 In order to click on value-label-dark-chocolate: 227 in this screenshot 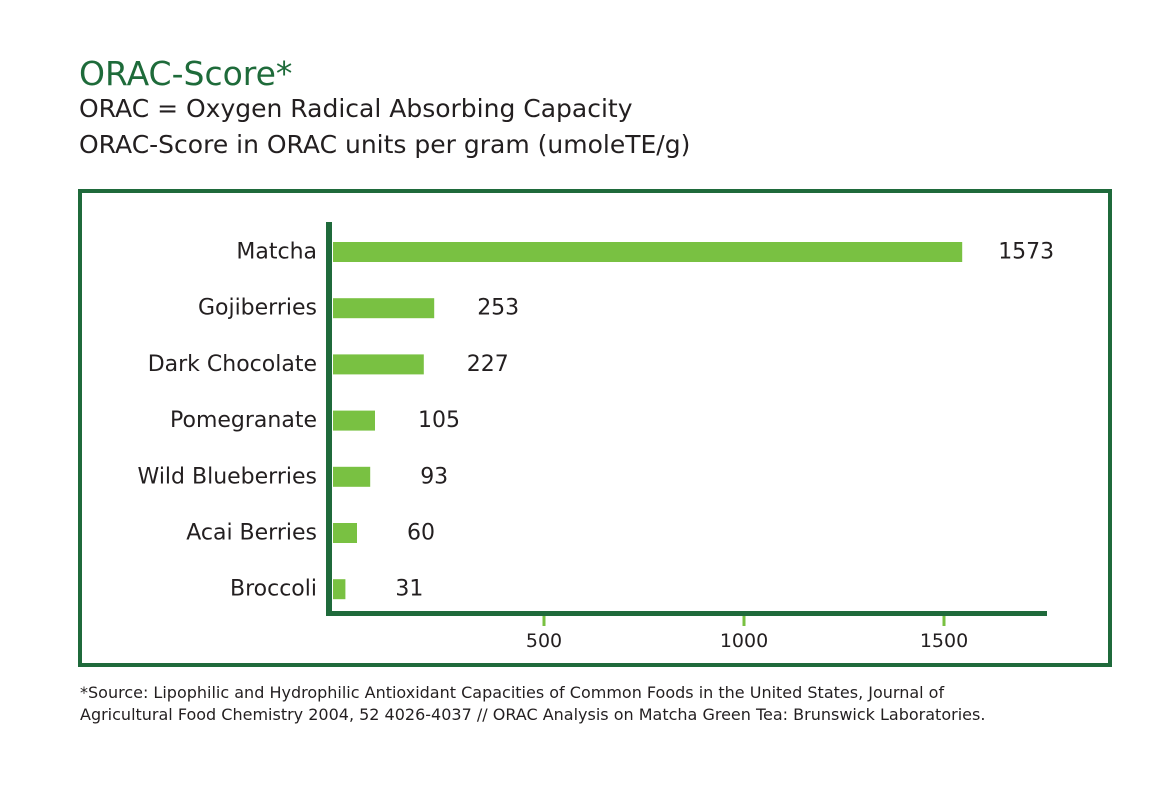, I will do `click(488, 364)`.